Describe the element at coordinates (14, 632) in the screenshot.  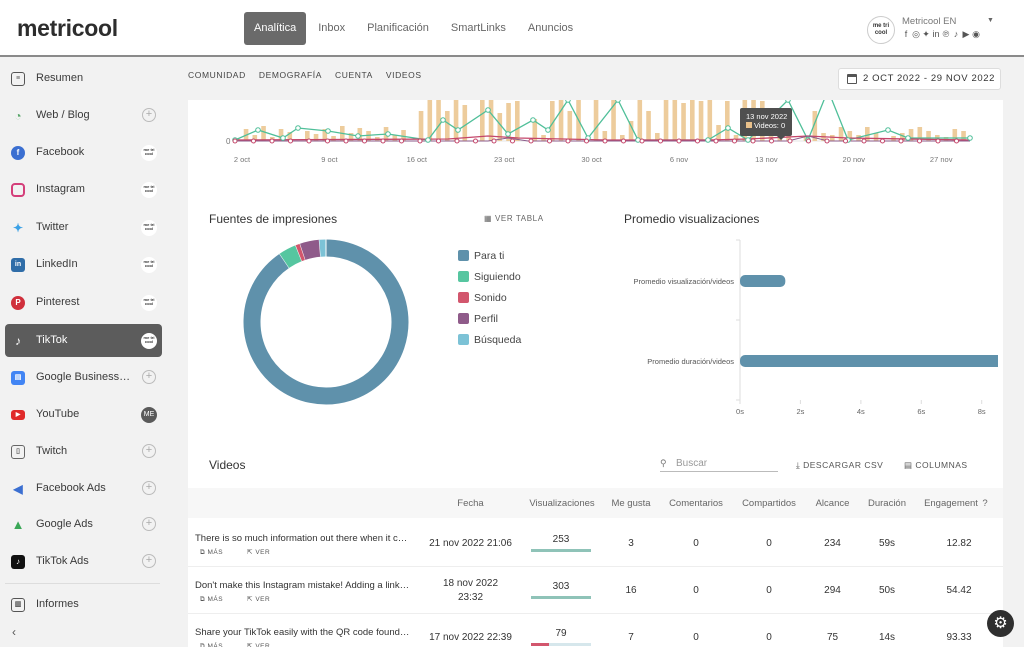
I see `collapse-sidebar-icon: ‹` at that location.